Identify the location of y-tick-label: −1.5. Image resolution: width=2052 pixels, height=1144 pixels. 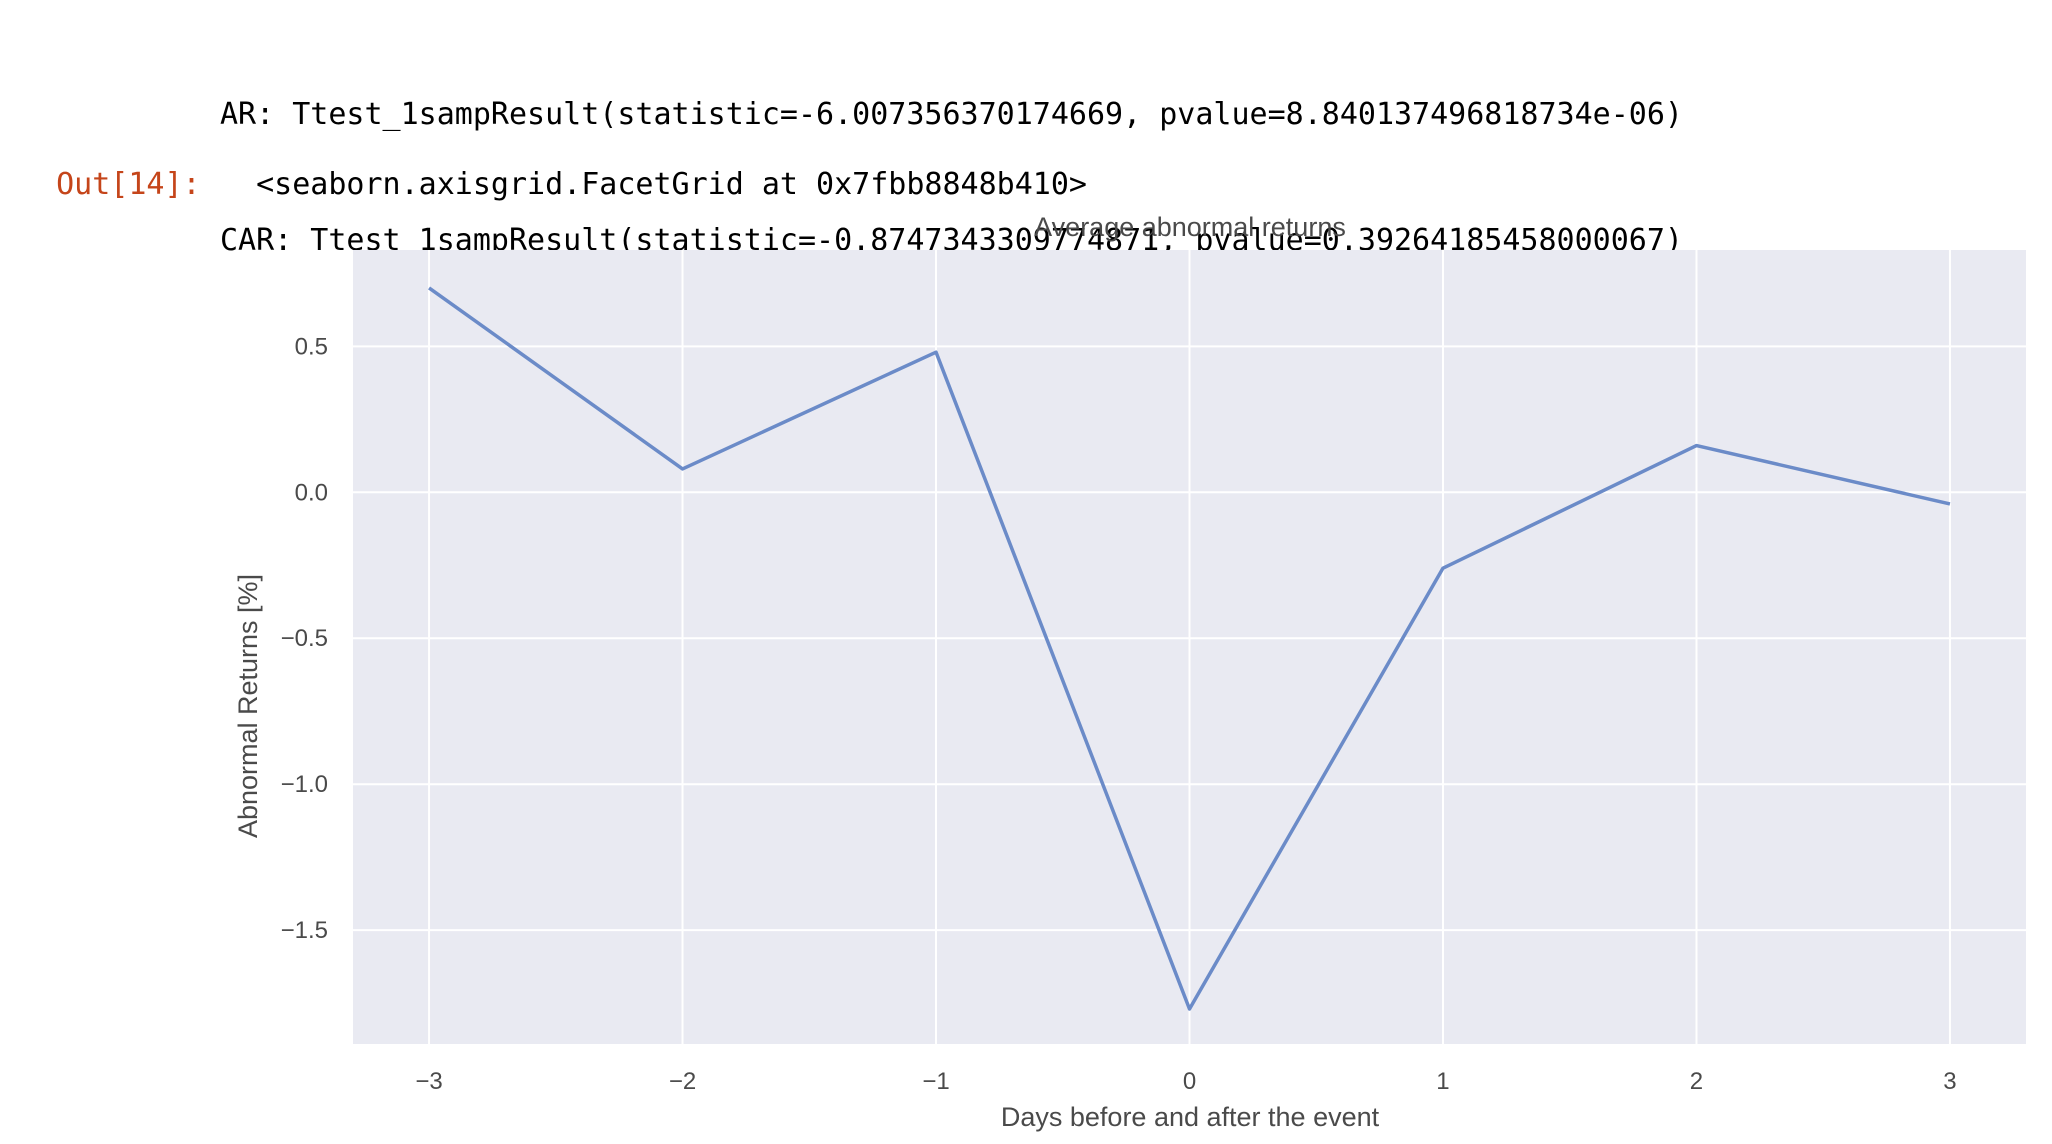
(304, 930).